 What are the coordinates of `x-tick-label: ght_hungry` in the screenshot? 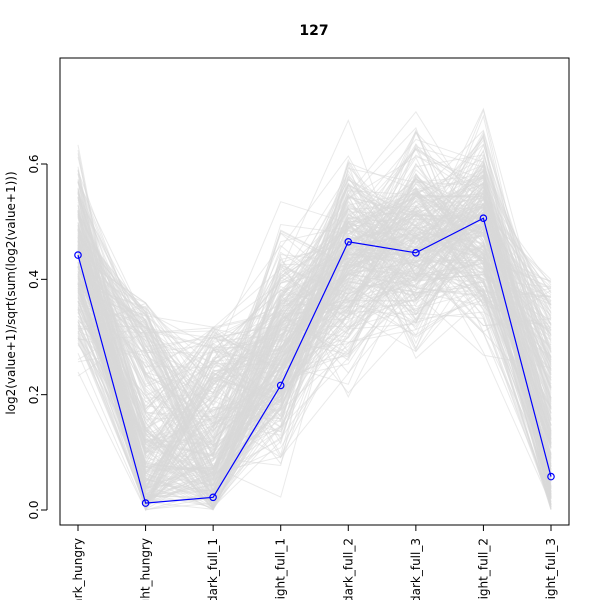 It's located at (146, 569).